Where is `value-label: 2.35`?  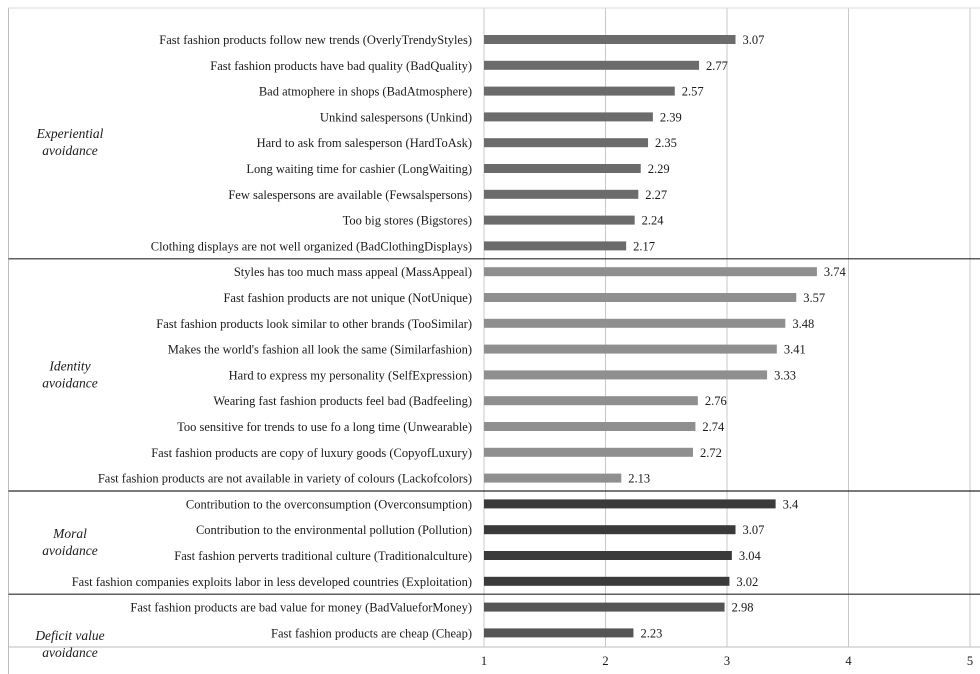
value-label: 2.35 is located at coordinates (666, 143).